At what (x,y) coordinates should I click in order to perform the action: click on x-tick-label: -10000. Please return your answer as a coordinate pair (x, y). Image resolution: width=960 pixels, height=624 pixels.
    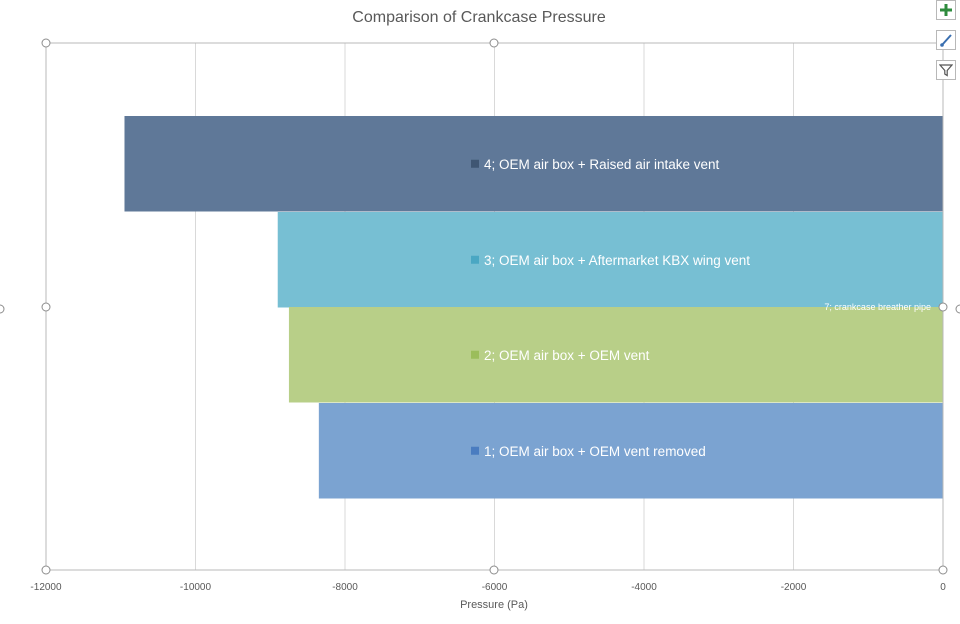
    Looking at the image, I should click on (196, 587).